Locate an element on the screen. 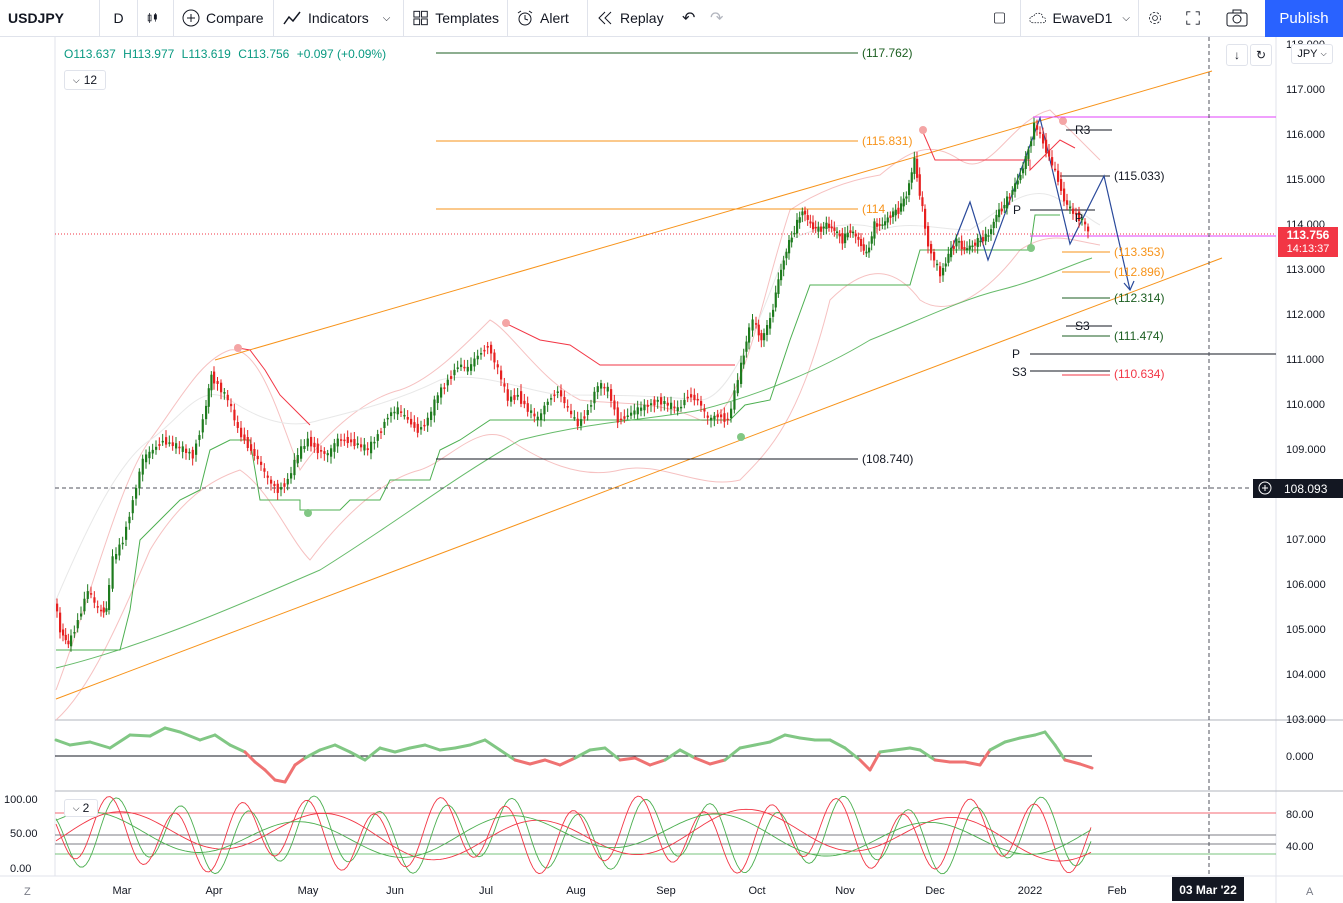 This screenshot has height=903, width=1343. alert-button: Alert is located at coordinates (548, 18).